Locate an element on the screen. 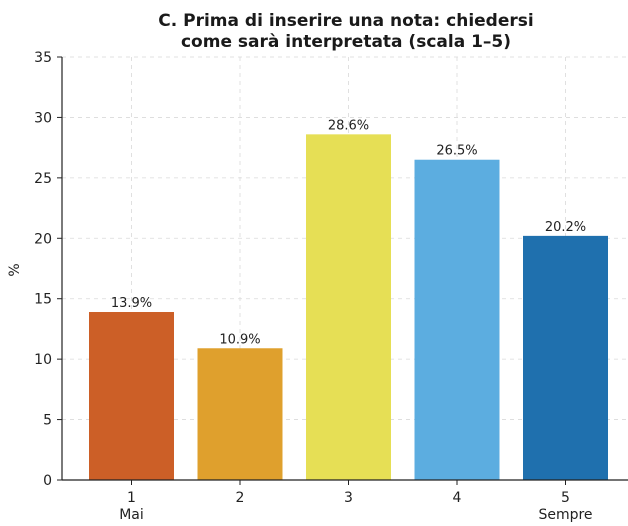 The height and width of the screenshot is (526, 628). y-tick-label: 30 is located at coordinates (43, 118).